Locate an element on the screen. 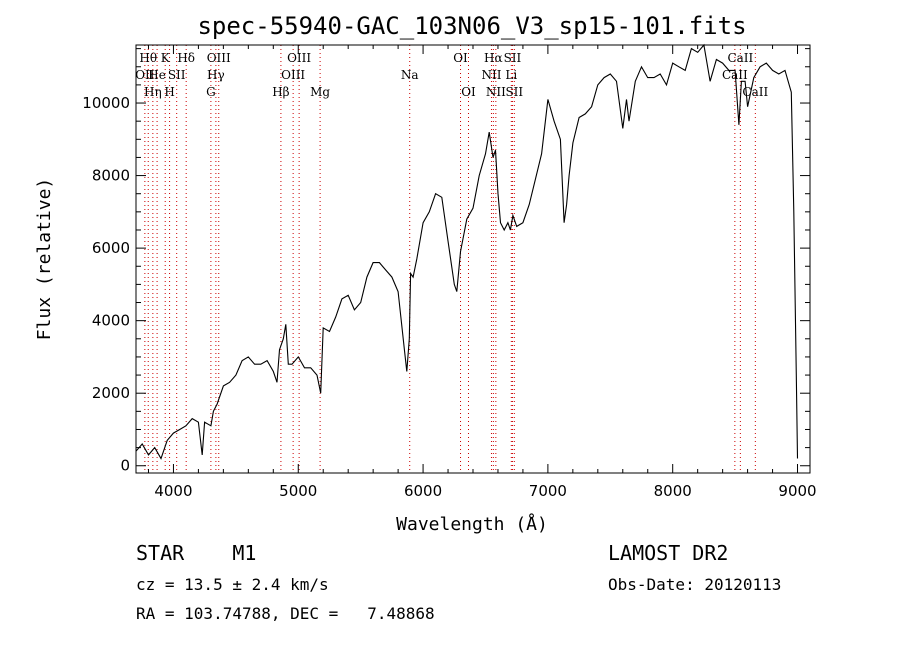  x-tick-label: 4000 is located at coordinates (173, 491).